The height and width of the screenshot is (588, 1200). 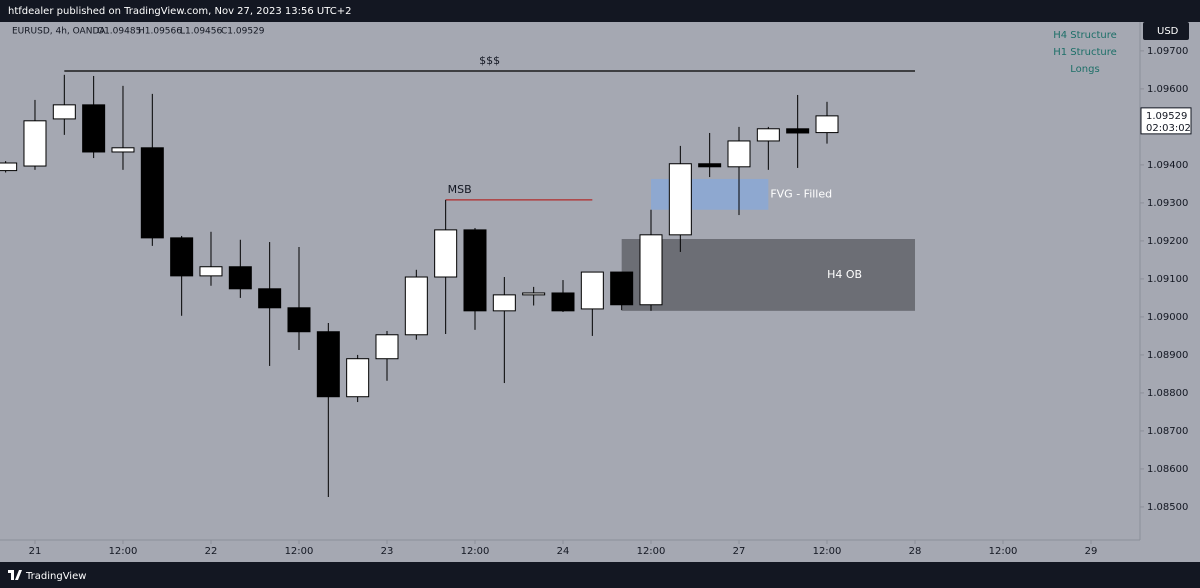 What do you see at coordinates (119, 32) in the screenshot?
I see `ohlc-open: O1.09485` at bounding box center [119, 32].